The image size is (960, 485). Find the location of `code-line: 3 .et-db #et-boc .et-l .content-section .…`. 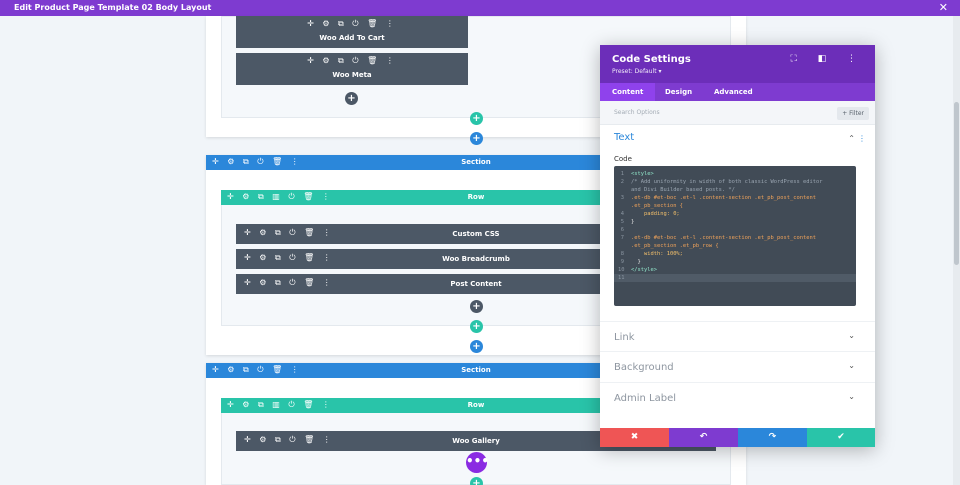

code-line: 3 .et-db #et-boc .et-l .content-section .… is located at coordinates (718, 198).